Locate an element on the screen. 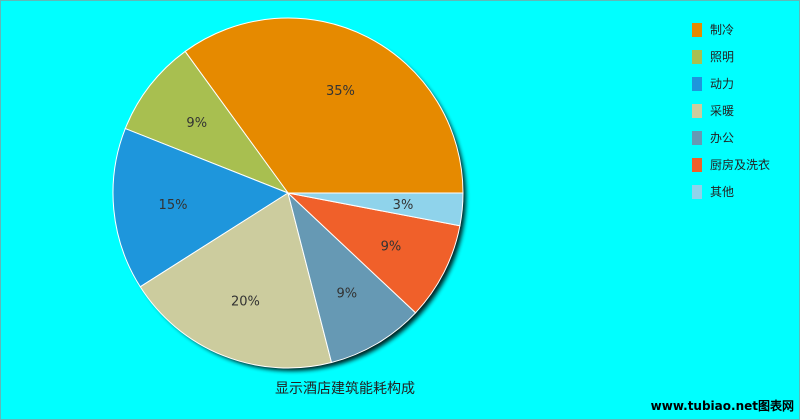  pie-slice-label: 3% is located at coordinates (403, 205).